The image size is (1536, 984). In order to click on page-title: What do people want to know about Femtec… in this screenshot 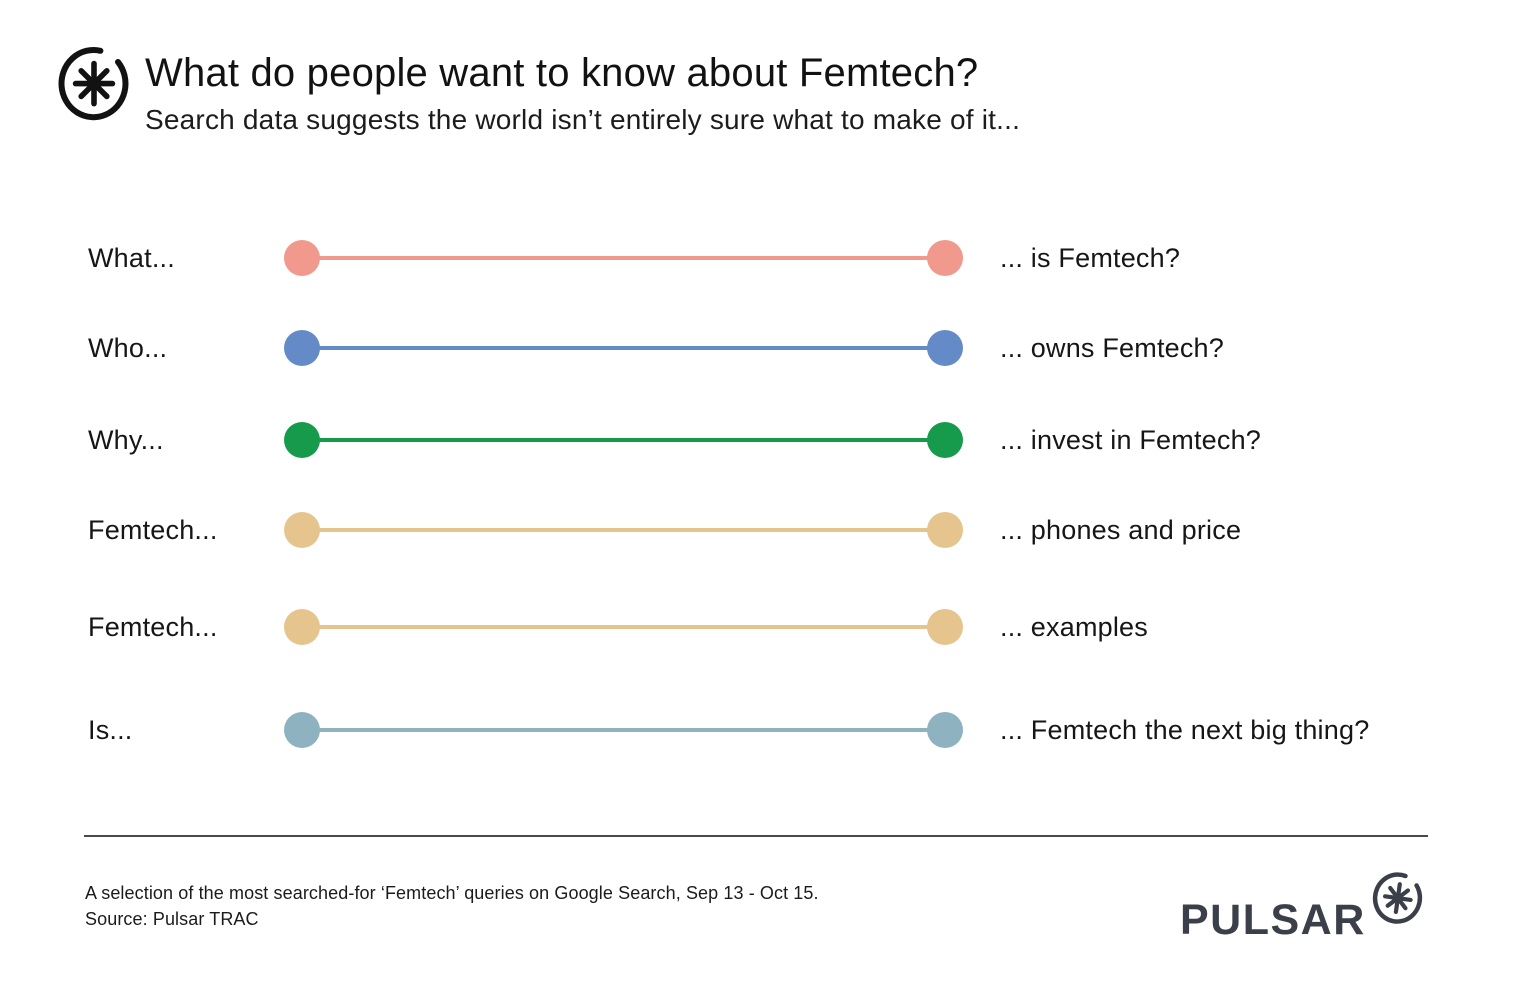, I will do `click(562, 73)`.